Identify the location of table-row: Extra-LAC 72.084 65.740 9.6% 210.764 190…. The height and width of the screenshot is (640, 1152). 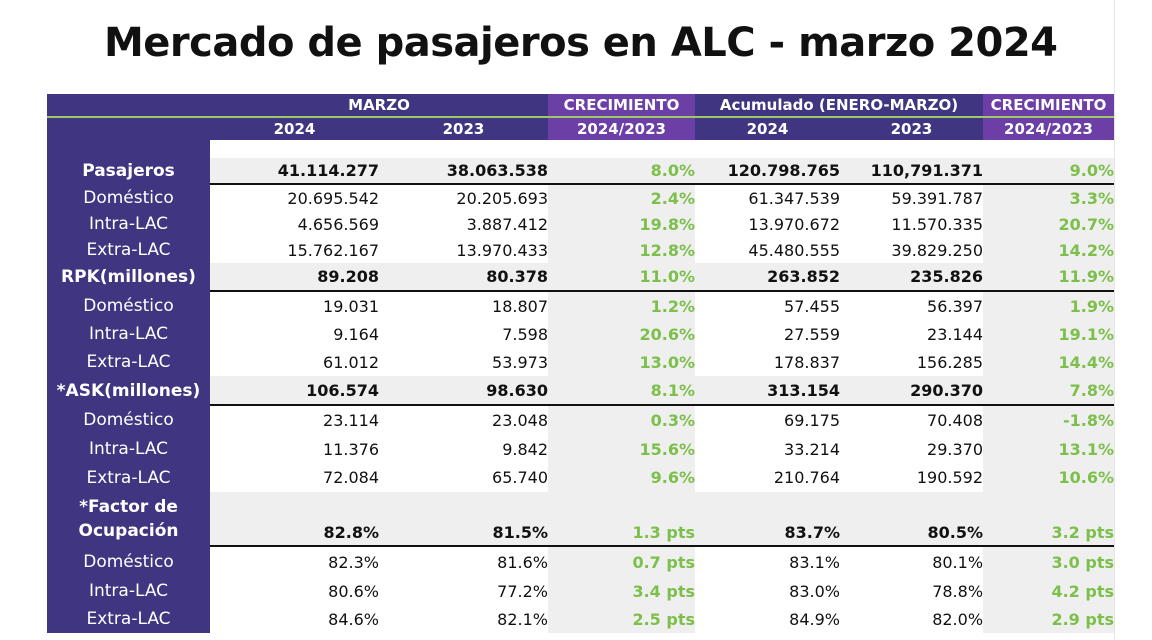
(581, 477).